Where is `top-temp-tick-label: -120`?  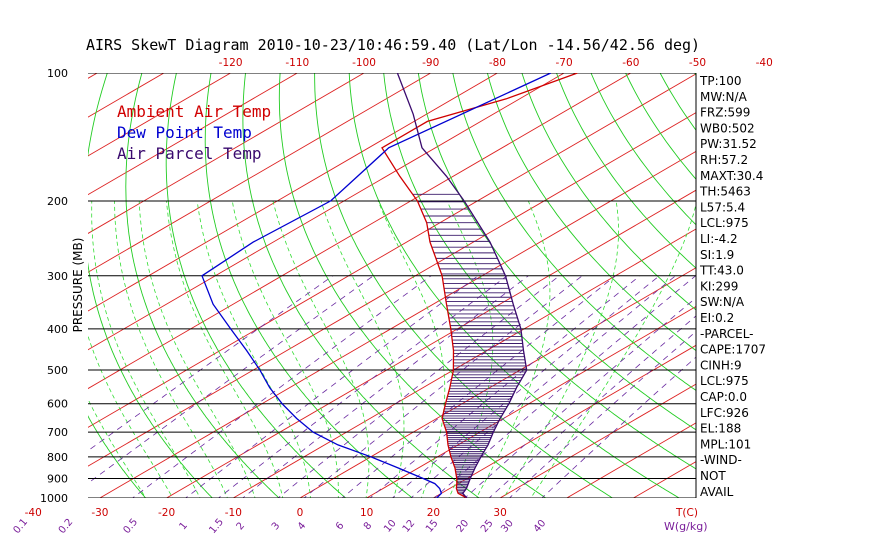 top-temp-tick-label: -120 is located at coordinates (231, 63).